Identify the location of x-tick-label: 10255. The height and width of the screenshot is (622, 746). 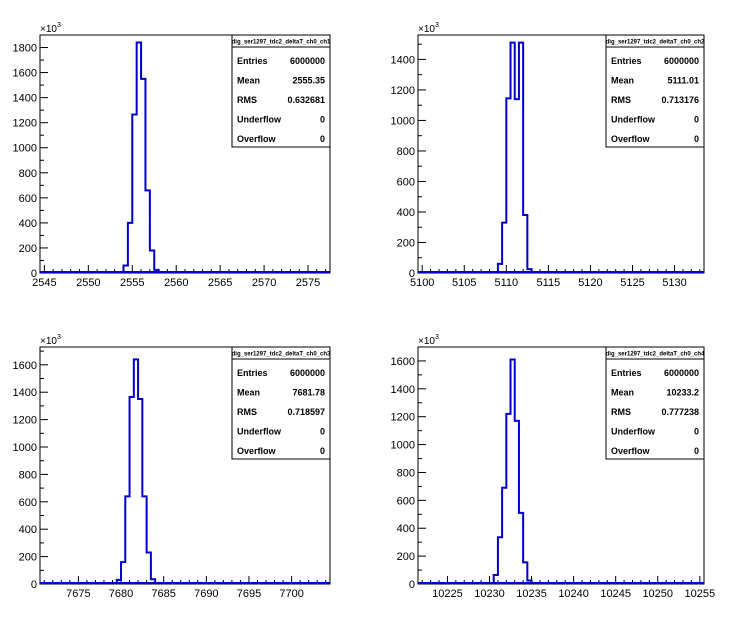
(699, 594).